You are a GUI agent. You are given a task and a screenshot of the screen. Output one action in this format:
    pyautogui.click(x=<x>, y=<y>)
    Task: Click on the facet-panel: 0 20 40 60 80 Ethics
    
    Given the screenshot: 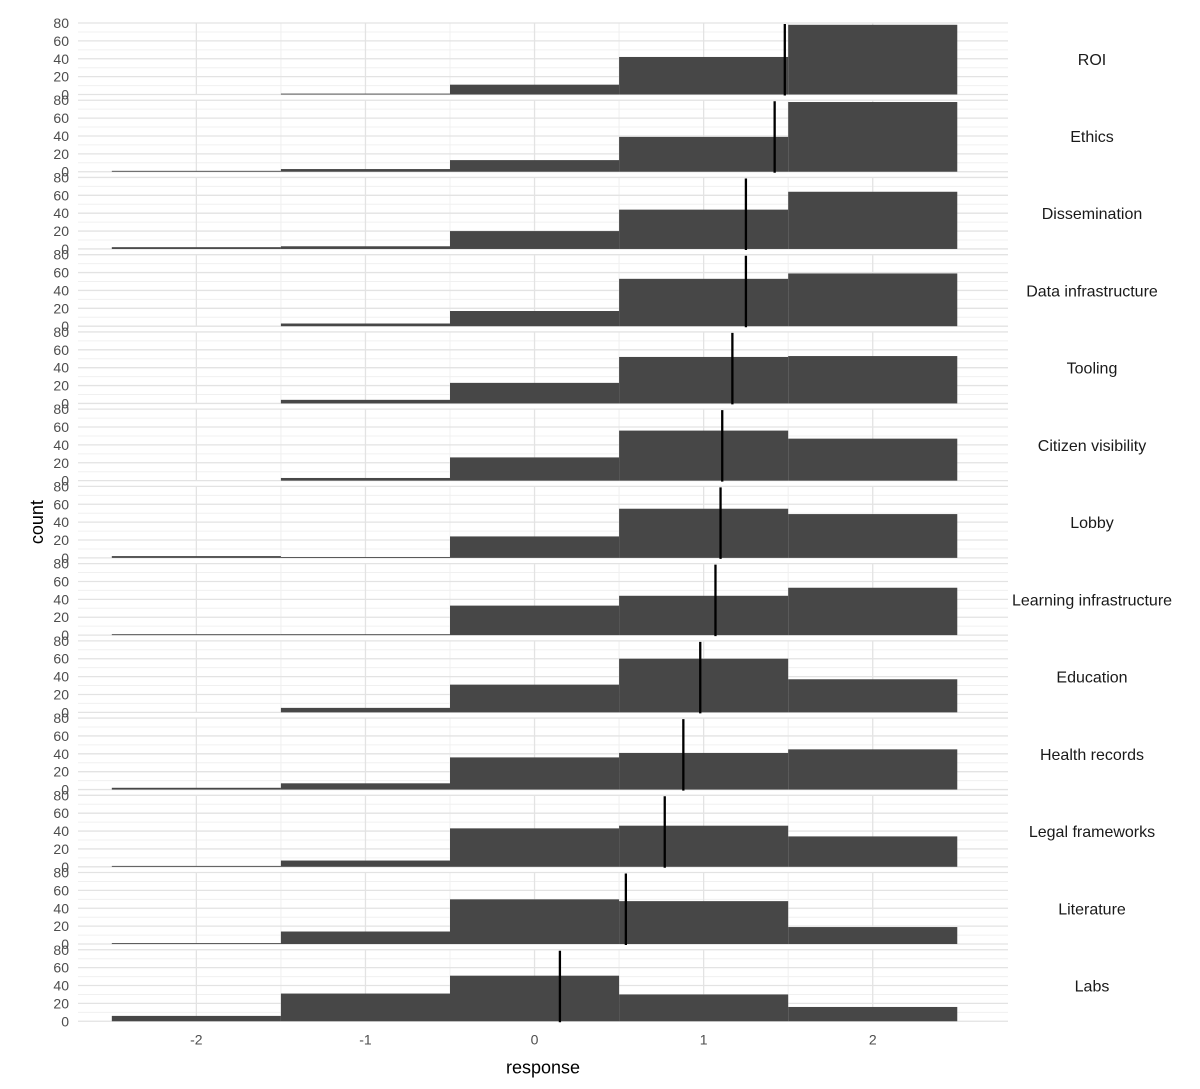 What is the action you would take?
    pyautogui.click(x=583, y=135)
    